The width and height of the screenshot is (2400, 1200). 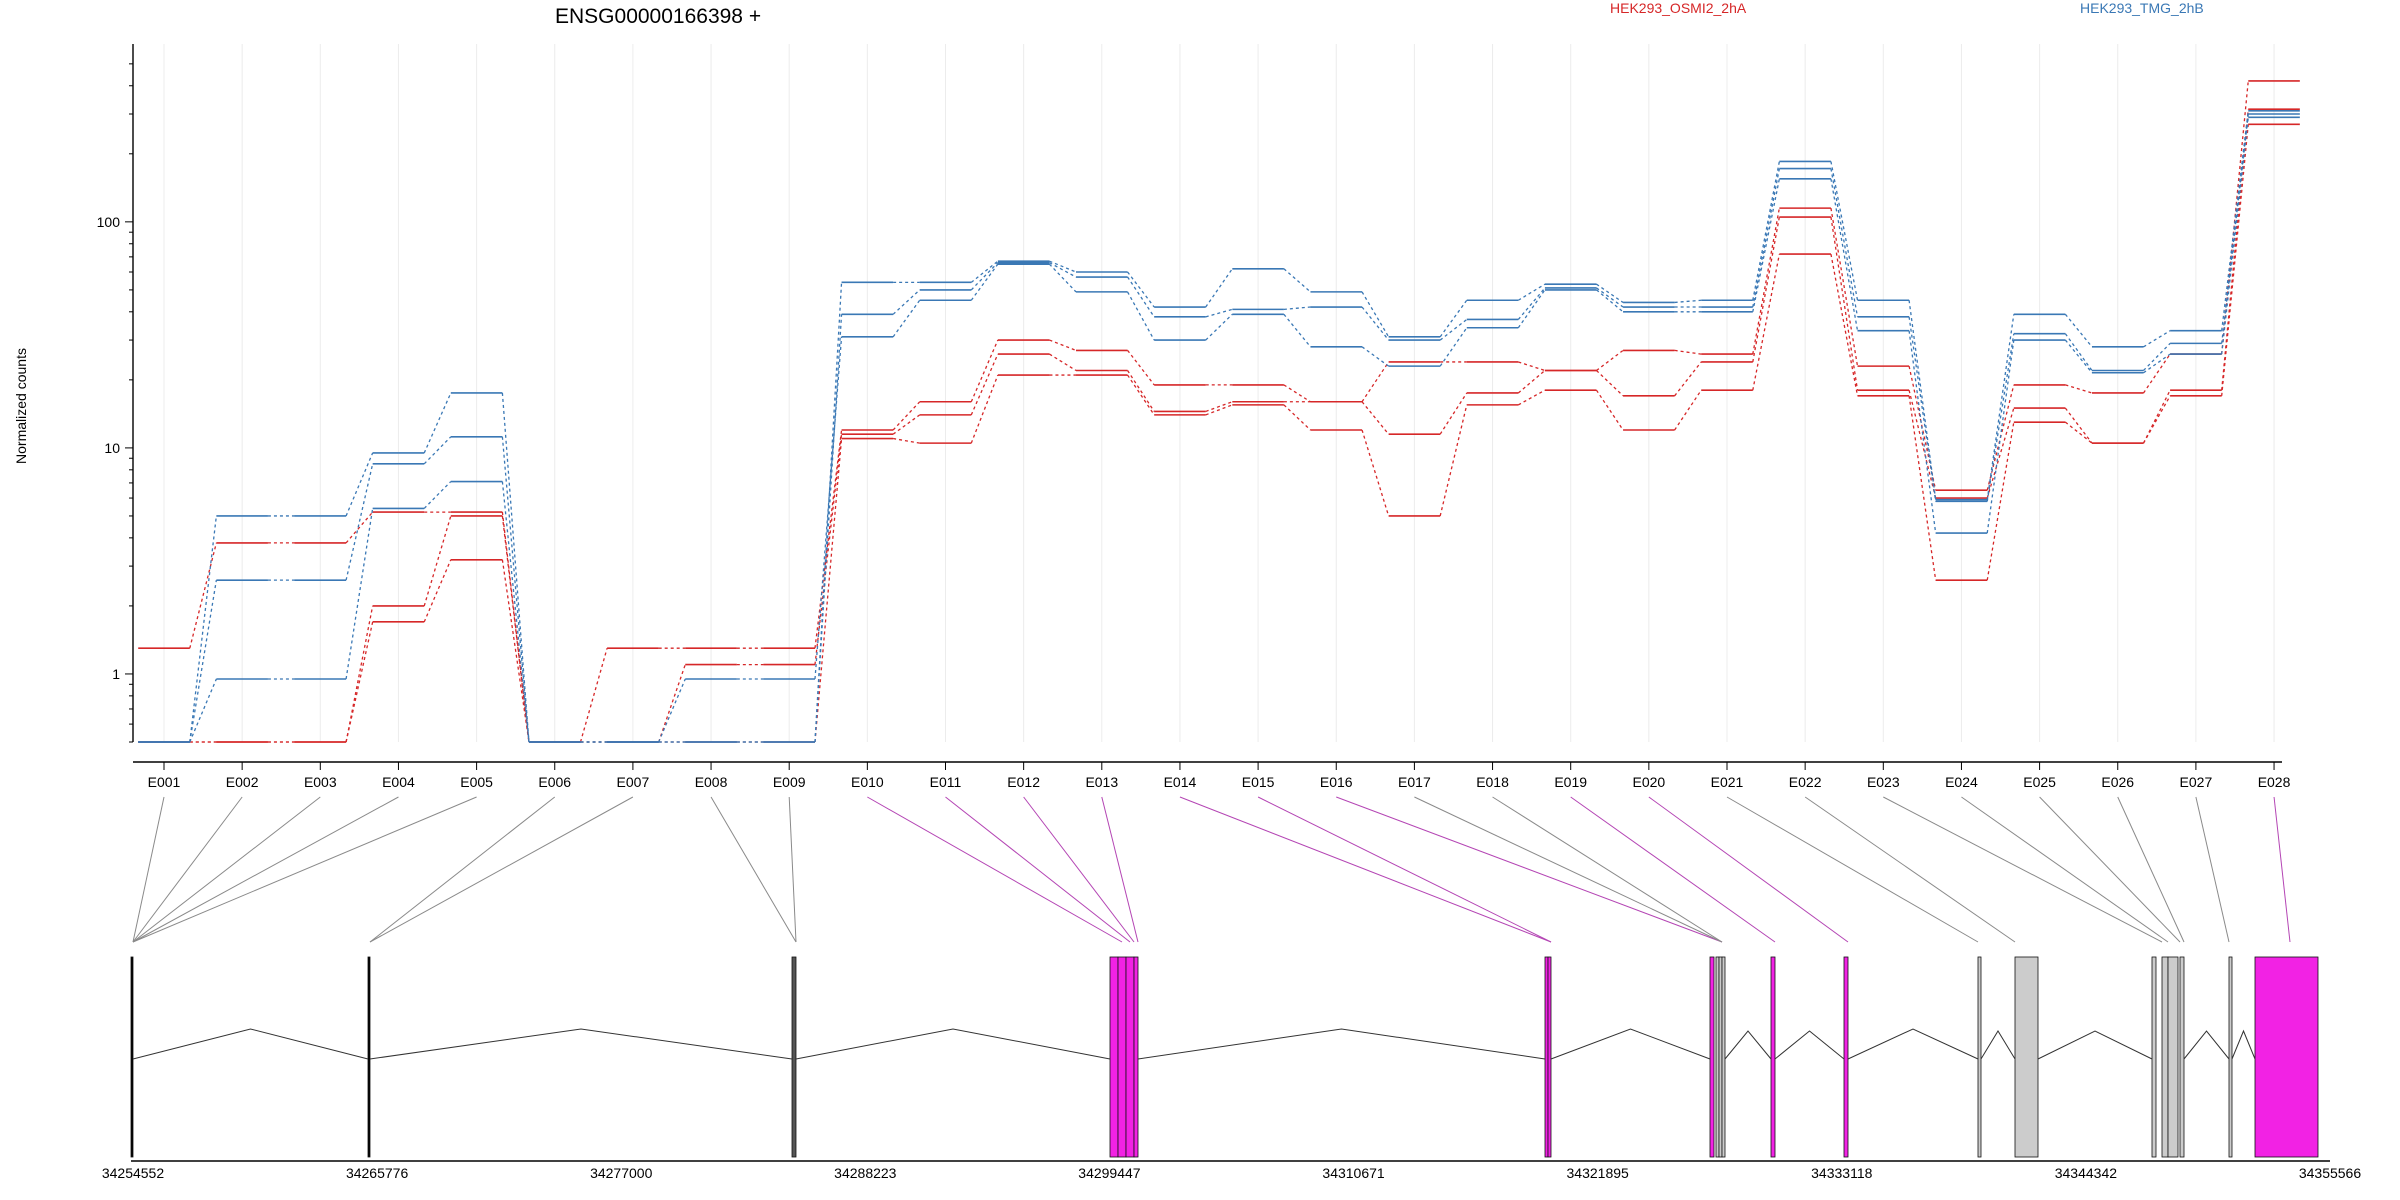 I want to click on x-tick-label: E021, so click(x=1727, y=782).